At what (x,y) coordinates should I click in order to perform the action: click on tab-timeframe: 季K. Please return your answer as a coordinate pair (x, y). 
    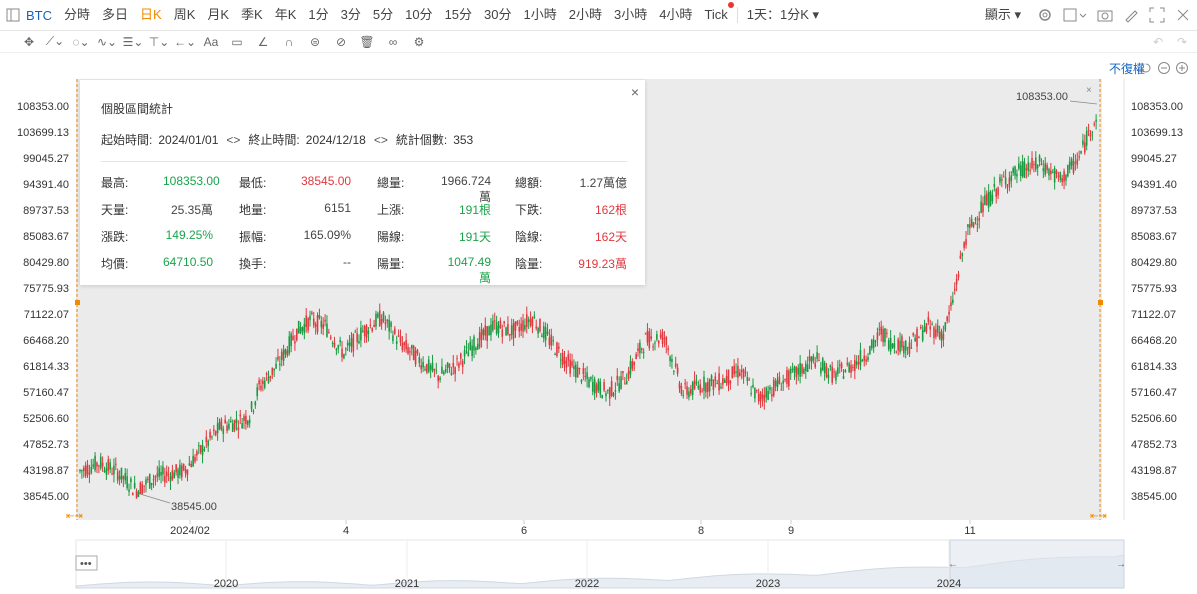
    Looking at the image, I should click on (252, 14).